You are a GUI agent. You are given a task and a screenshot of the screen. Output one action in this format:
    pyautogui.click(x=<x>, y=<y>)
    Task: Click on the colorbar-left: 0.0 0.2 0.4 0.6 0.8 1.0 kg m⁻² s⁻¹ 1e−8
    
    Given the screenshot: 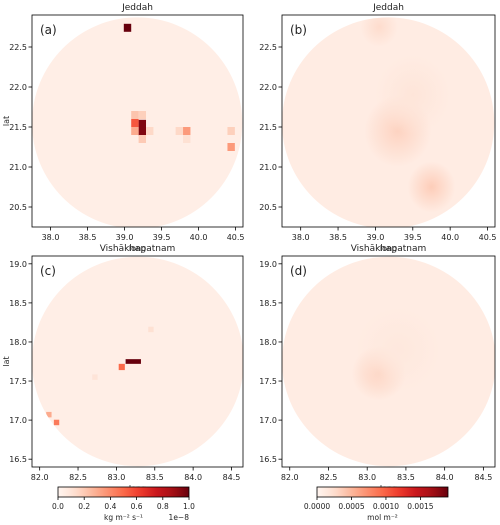 What is the action you would take?
    pyautogui.click(x=123, y=504)
    